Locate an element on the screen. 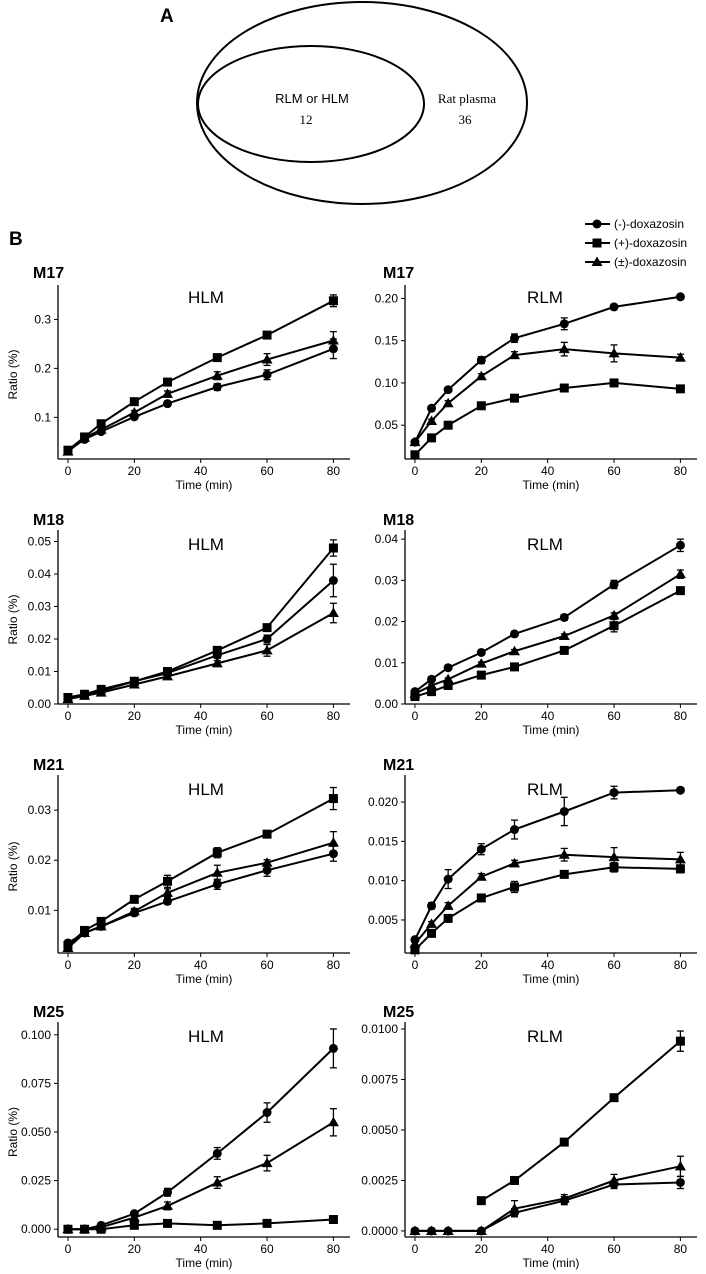 This screenshot has width=706, height=1274. legend-label-minus: (-)-doxazosin is located at coordinates (649, 224).